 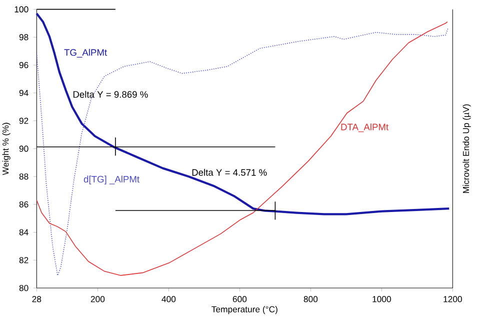 What do you see at coordinates (169, 299) in the screenshot?
I see `x-tick-label: 400` at bounding box center [169, 299].